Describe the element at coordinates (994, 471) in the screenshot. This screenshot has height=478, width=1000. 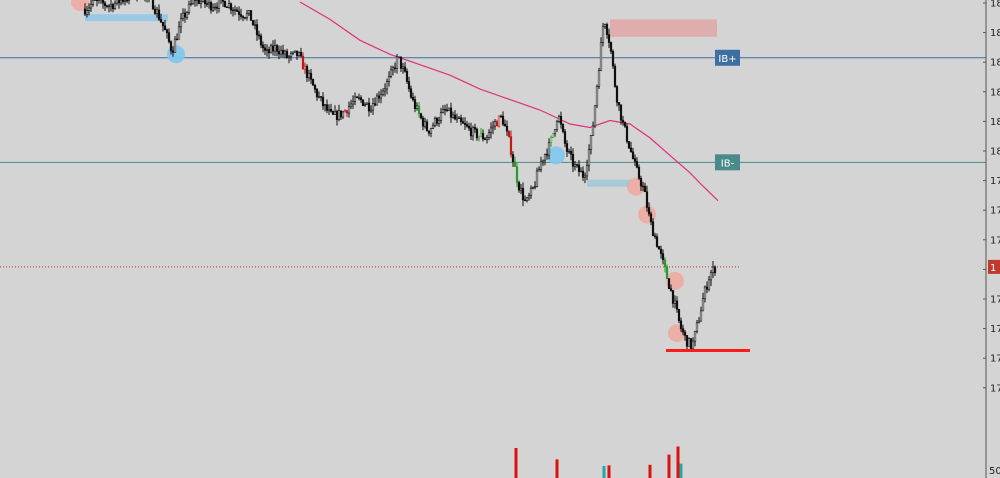
I see `volume-axis-label: 50` at that location.